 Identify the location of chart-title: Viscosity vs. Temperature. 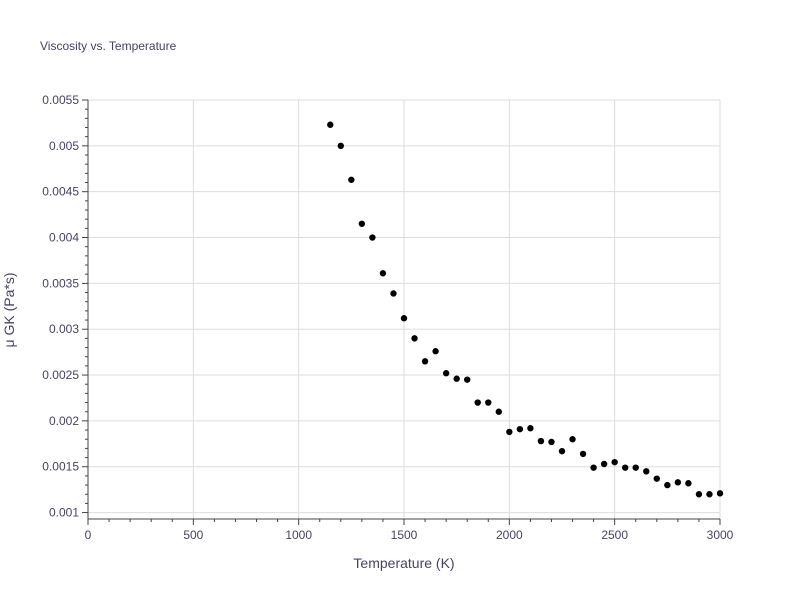
(108, 46).